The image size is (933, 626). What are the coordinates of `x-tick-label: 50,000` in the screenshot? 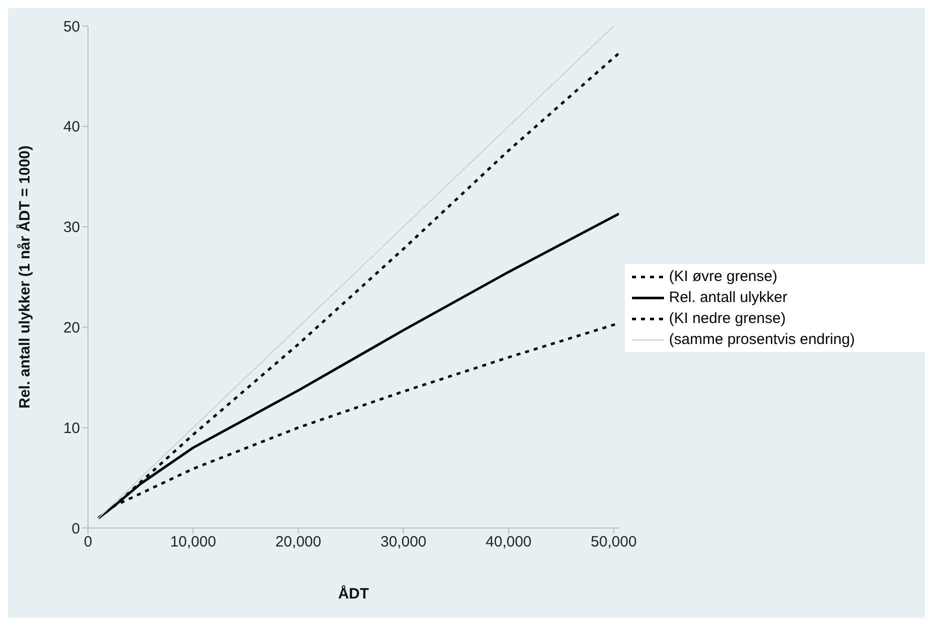 It's located at (613, 542).